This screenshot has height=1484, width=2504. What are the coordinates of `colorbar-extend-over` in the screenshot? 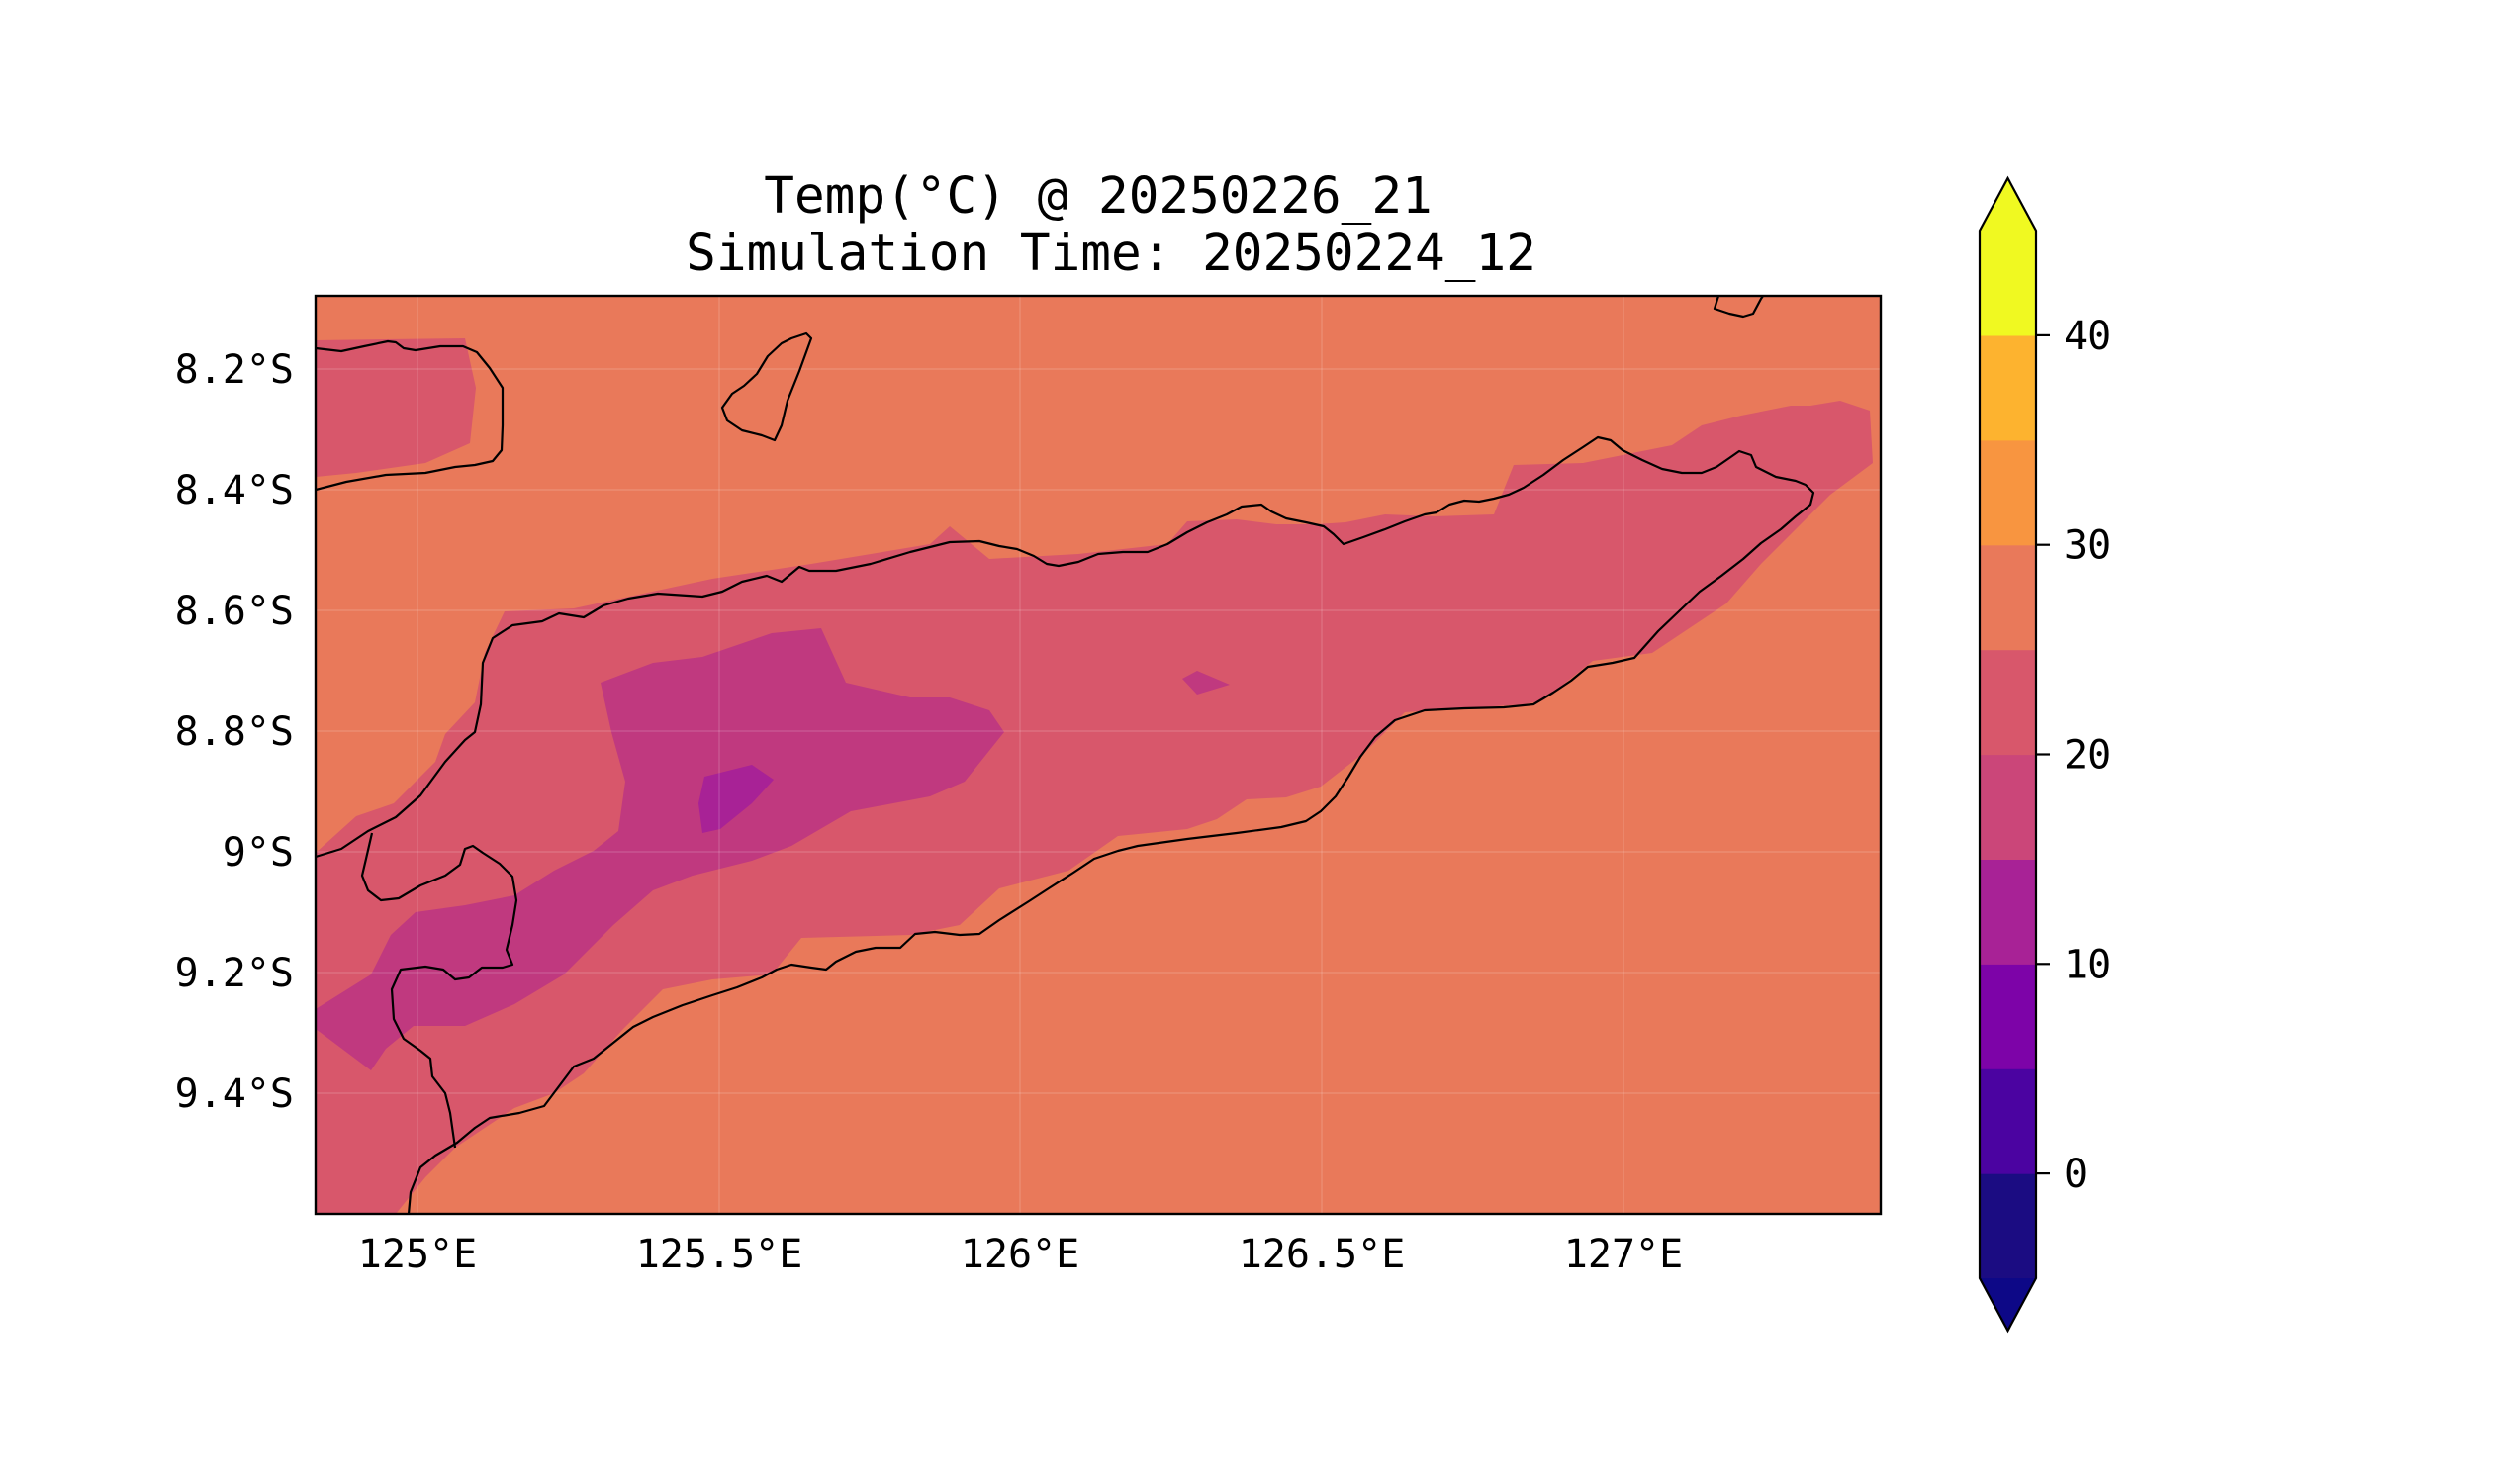 It's located at (2008, 204).